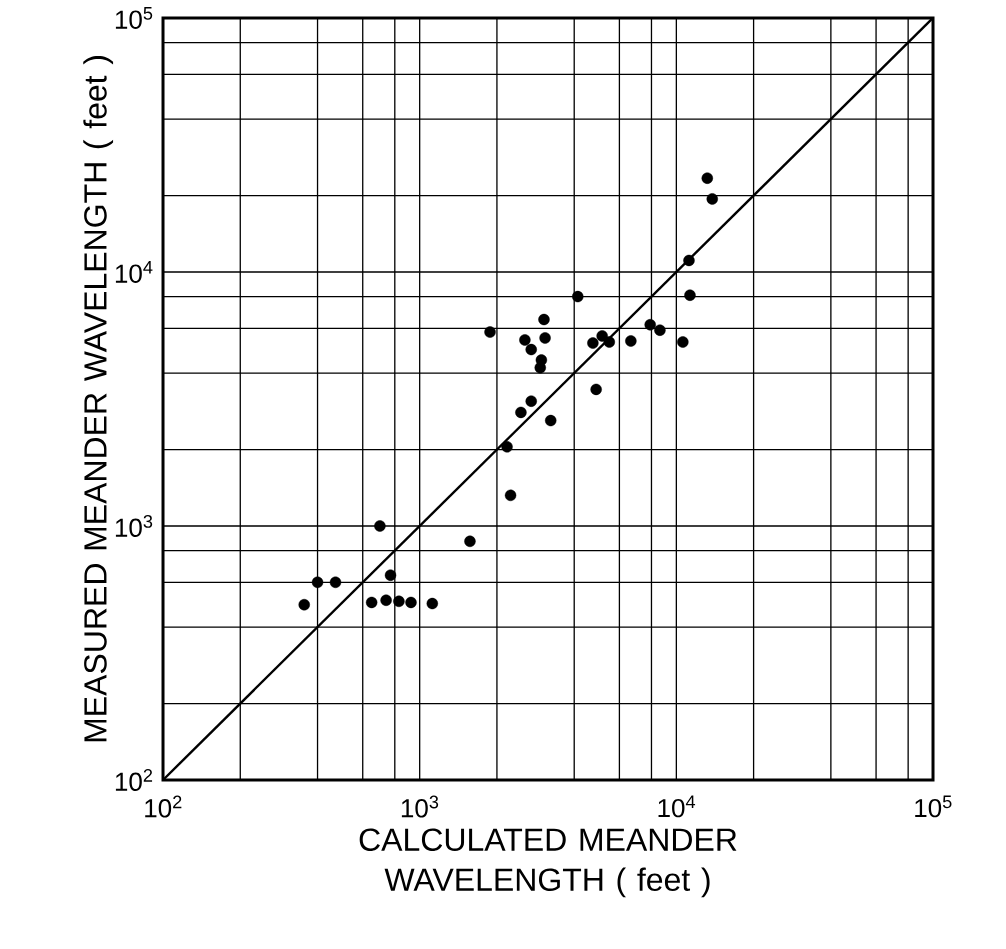 This screenshot has height=949, width=1006. I want to click on x-tick-label: 10$^{3}$, so click(420, 806).